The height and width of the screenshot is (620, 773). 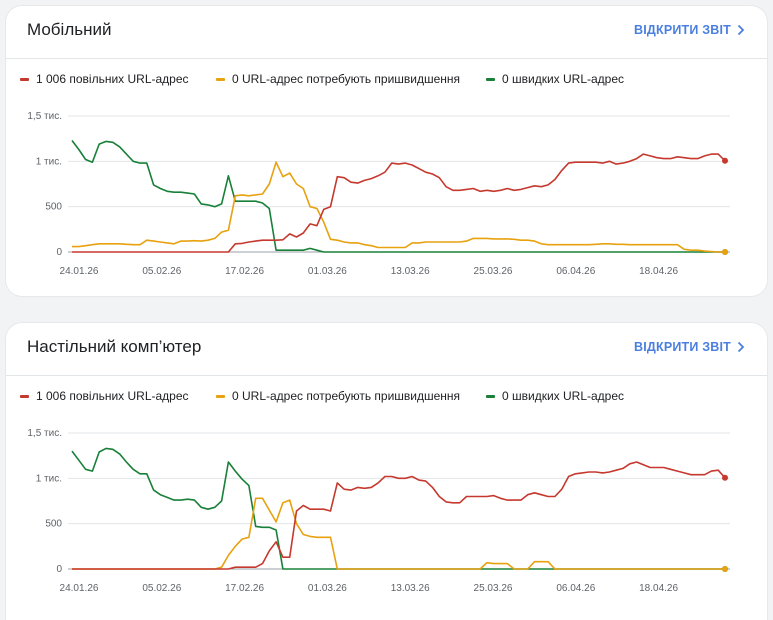 I want to click on card-title: Настільний комп’ютер, so click(x=114, y=346).